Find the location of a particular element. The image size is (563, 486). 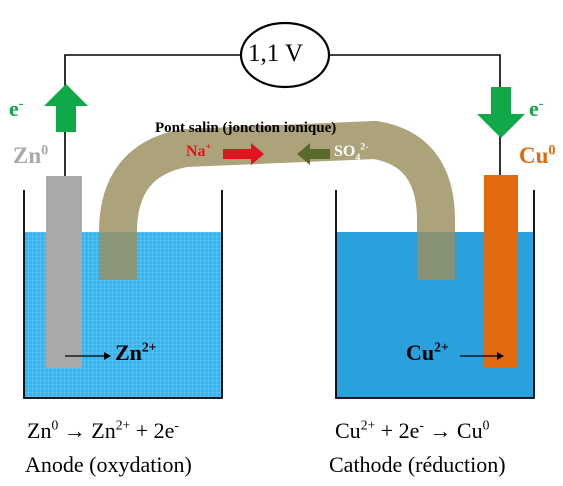

so4-ion-label: SO42- is located at coordinates (351, 152).